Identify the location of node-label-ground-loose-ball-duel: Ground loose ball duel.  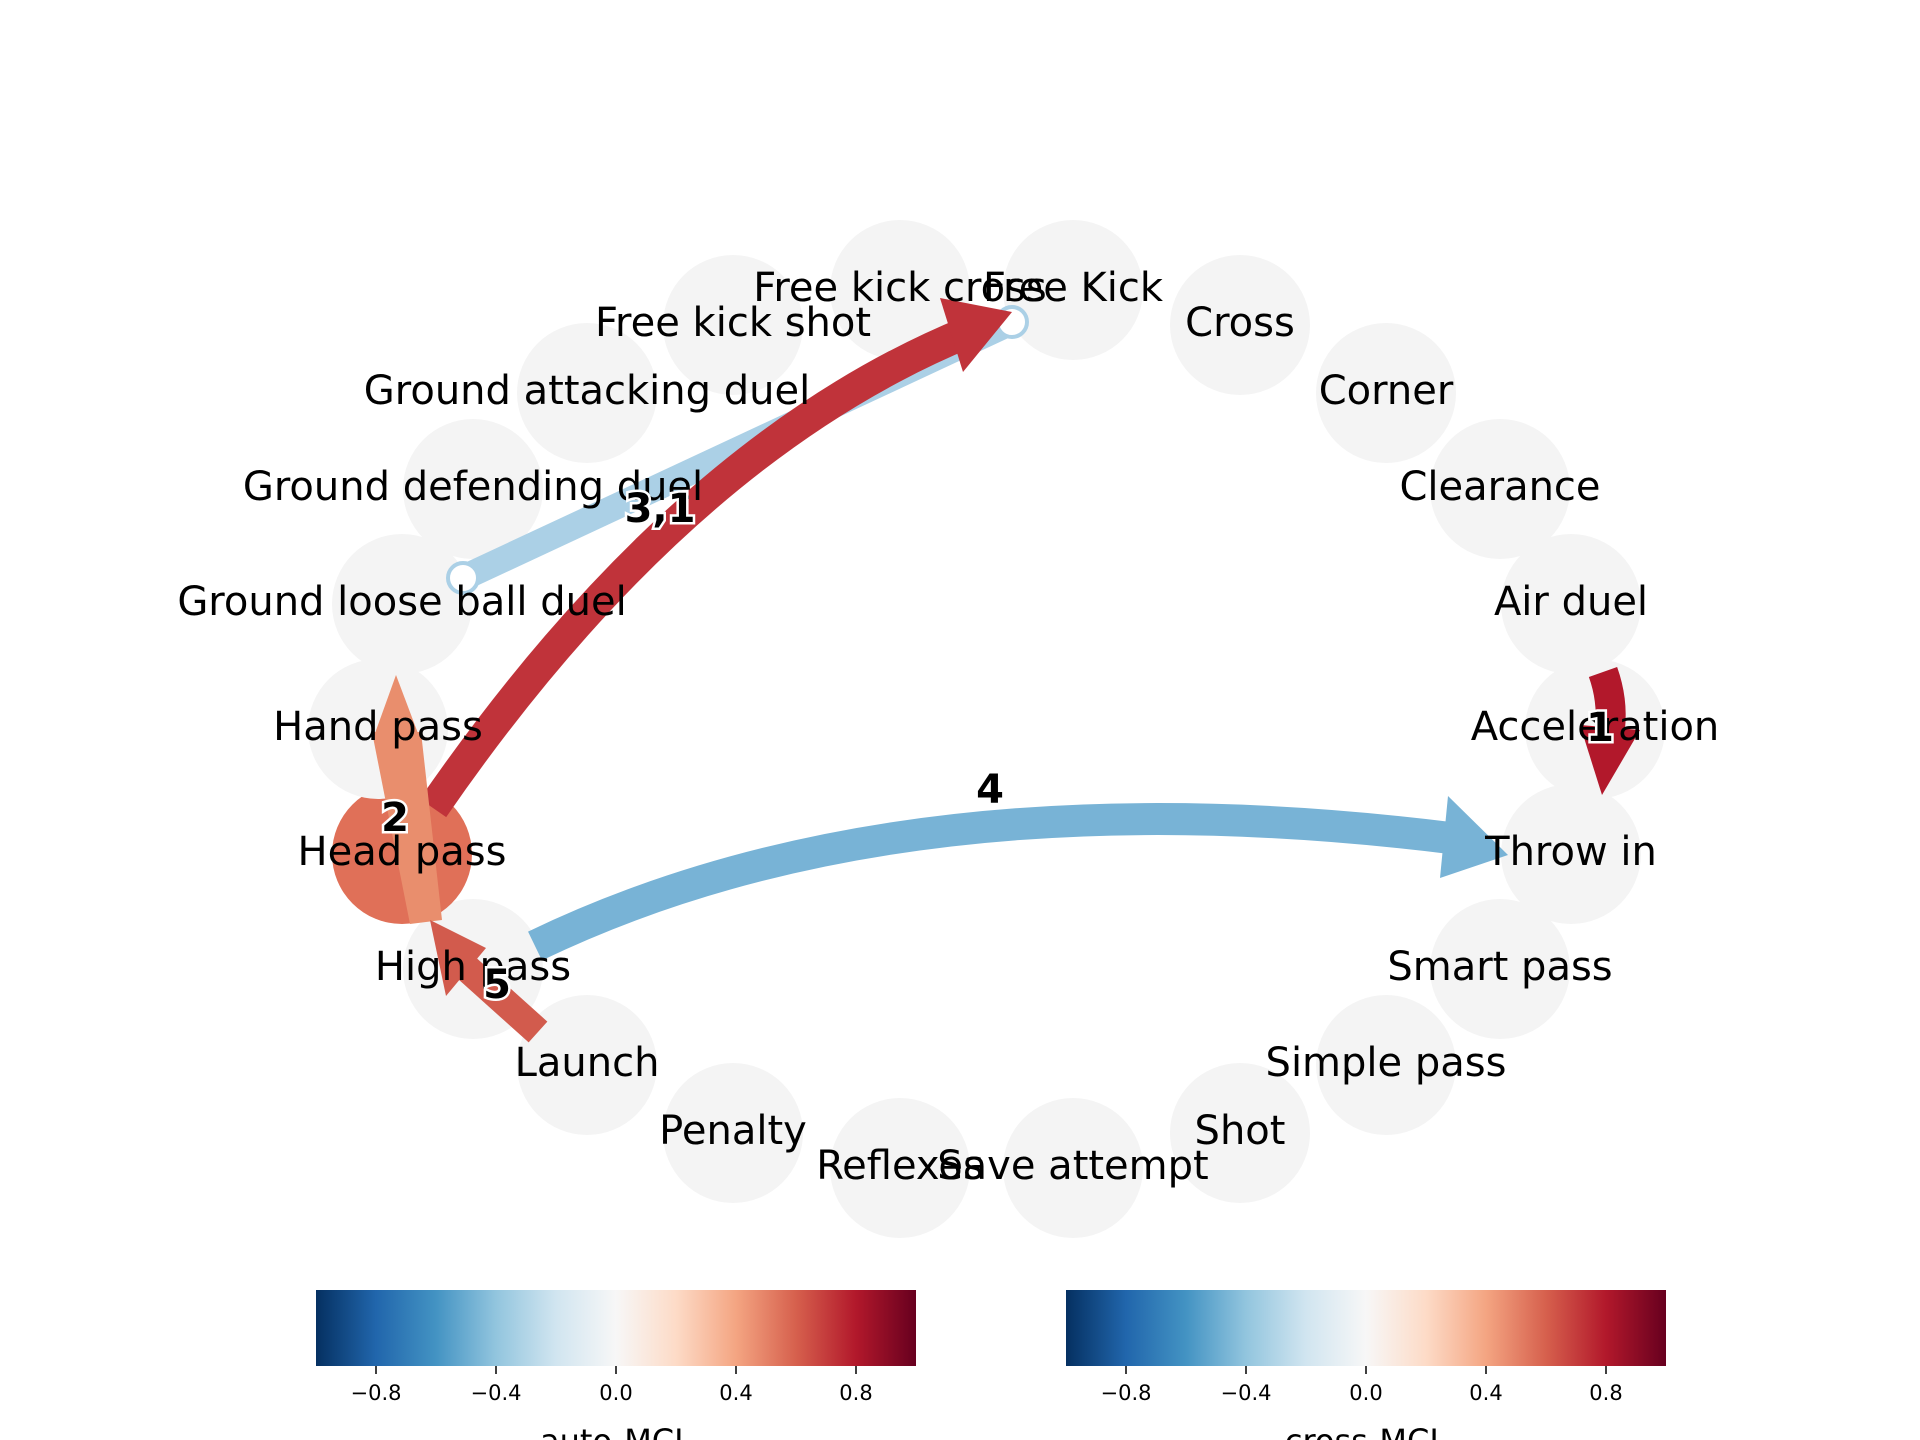
(401, 602).